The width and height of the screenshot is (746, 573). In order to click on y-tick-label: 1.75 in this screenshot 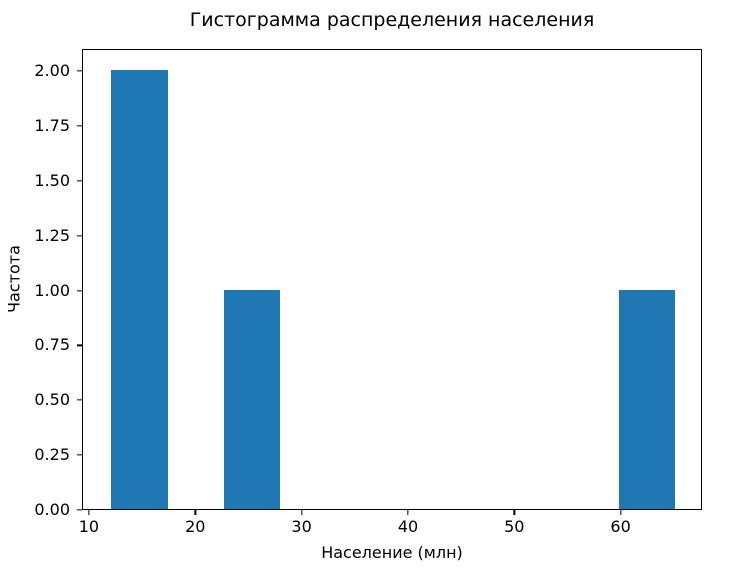, I will do `click(52, 125)`.